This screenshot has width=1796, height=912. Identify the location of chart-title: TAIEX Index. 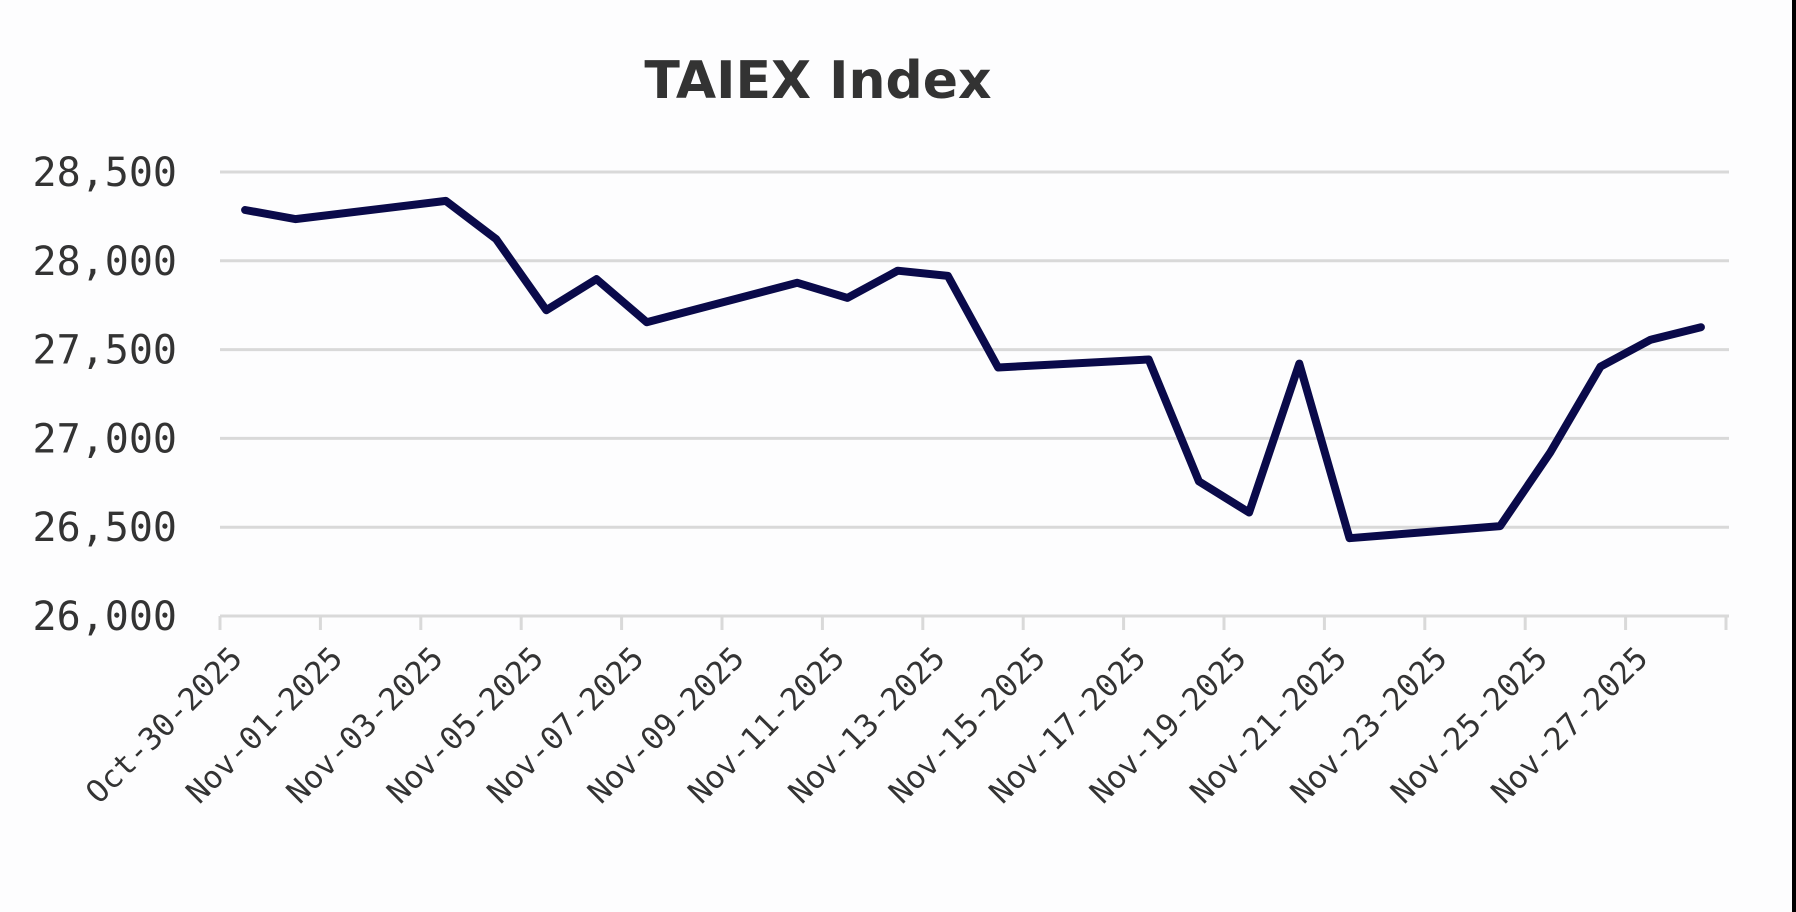
(817, 81).